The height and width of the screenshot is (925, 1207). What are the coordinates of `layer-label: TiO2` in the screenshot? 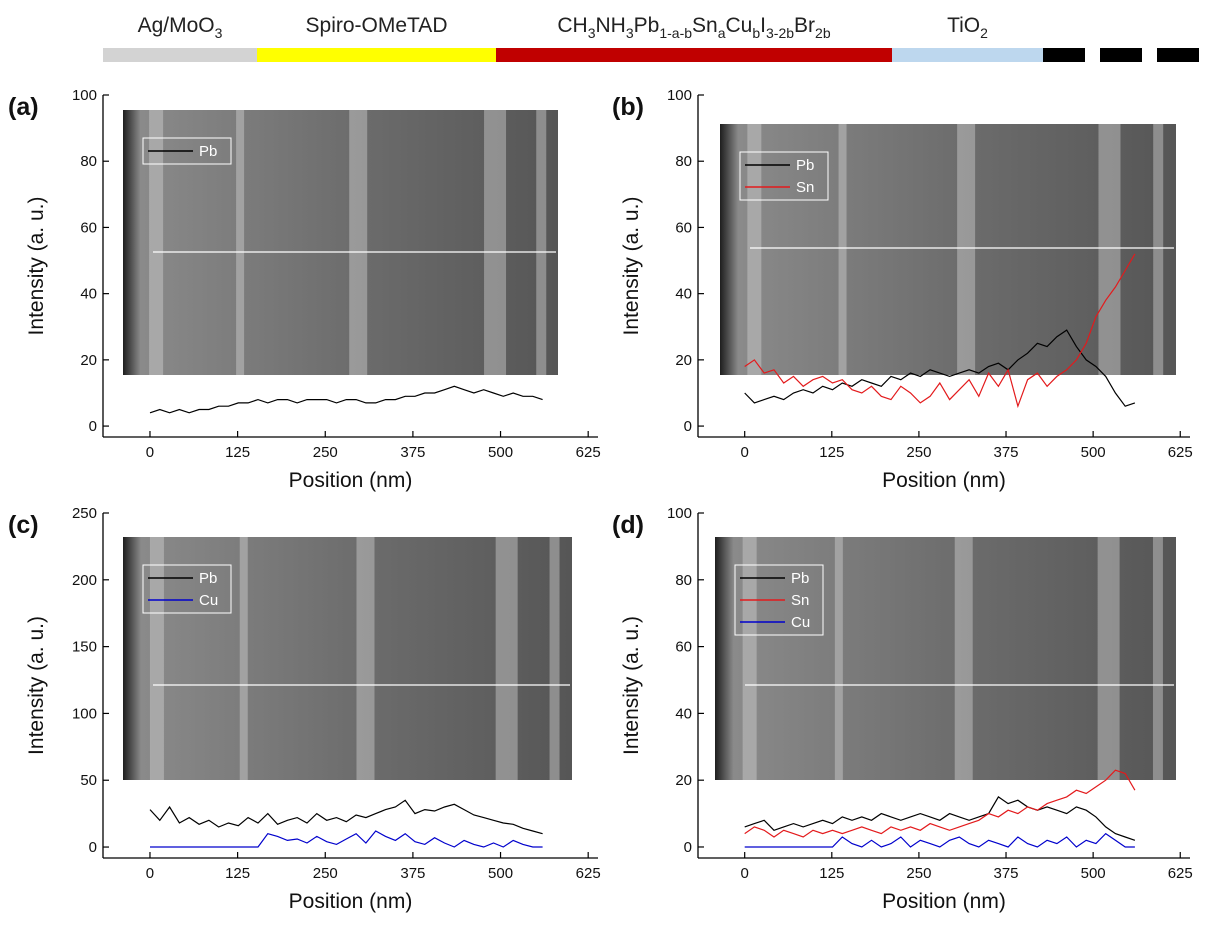 It's located at (967, 27).